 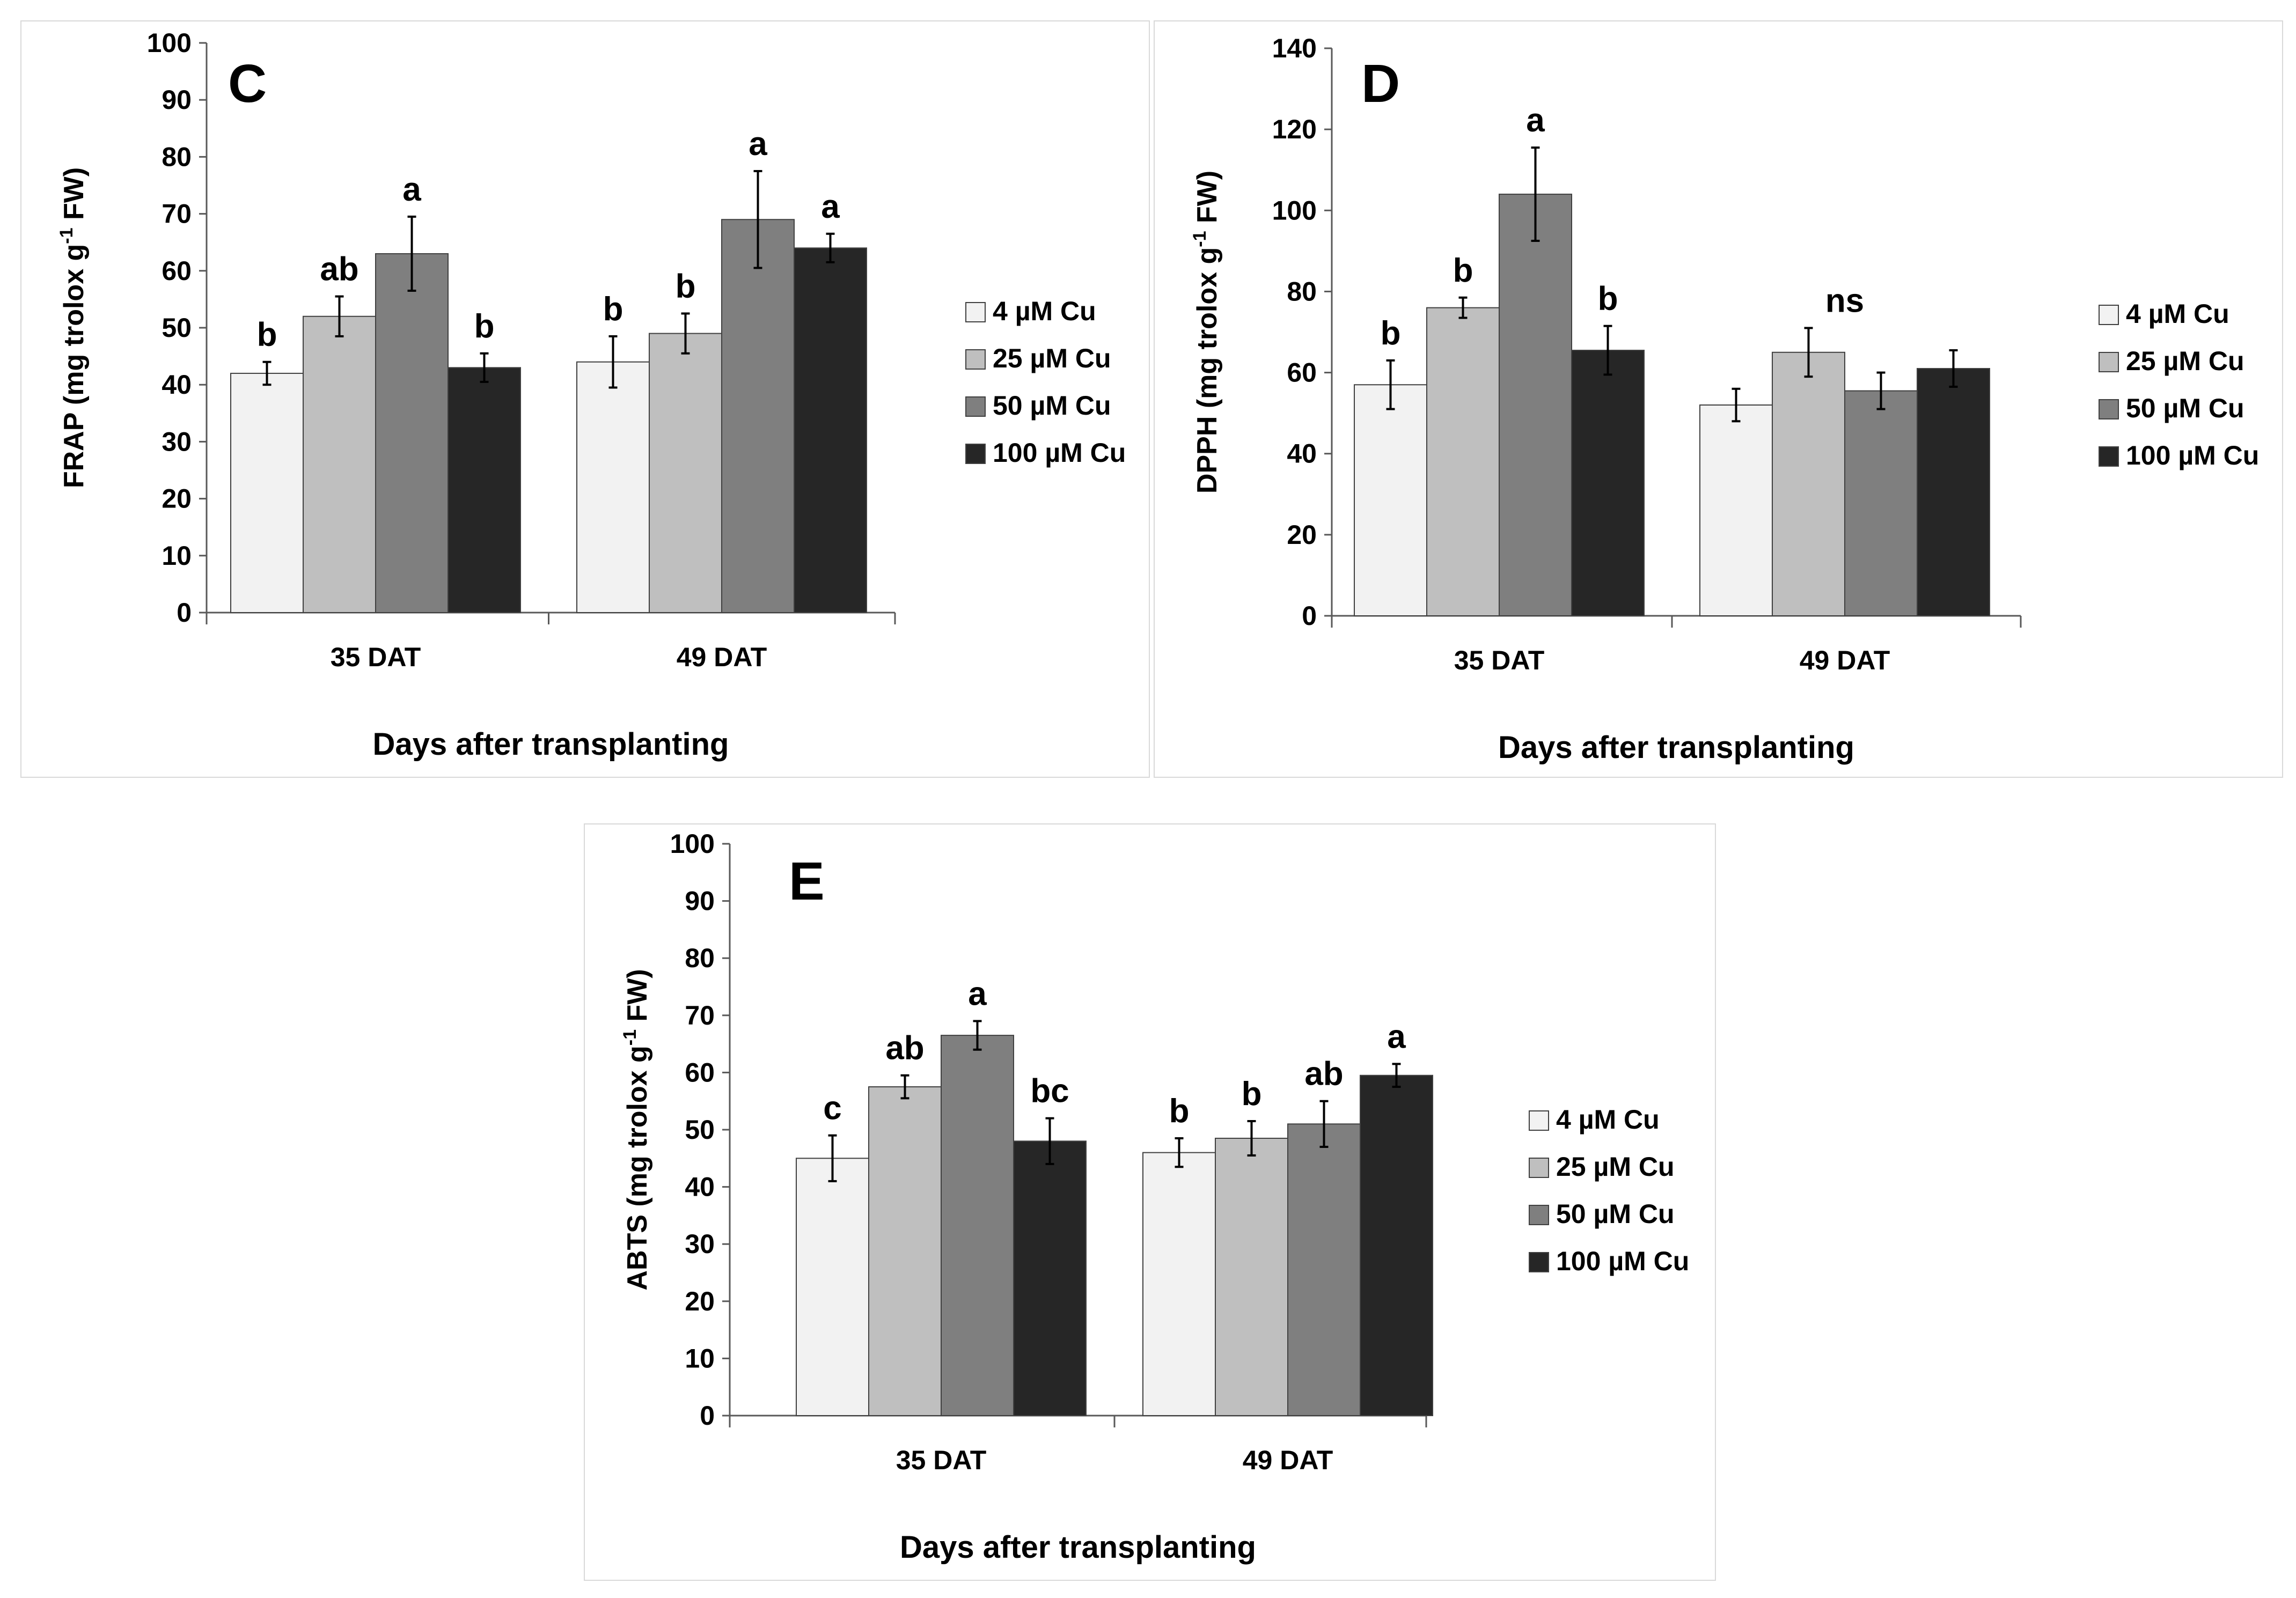 I want to click on significance-letter: c, so click(x=832, y=1109).